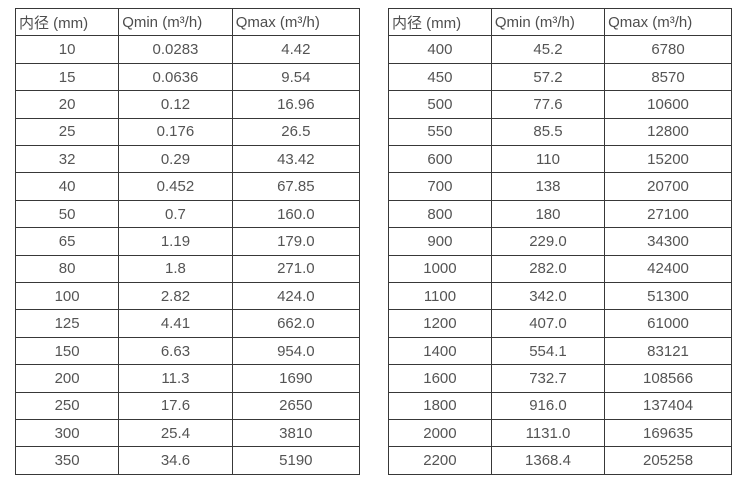 The height and width of the screenshot is (483, 750). I want to click on table-cell: 150, so click(67, 351).